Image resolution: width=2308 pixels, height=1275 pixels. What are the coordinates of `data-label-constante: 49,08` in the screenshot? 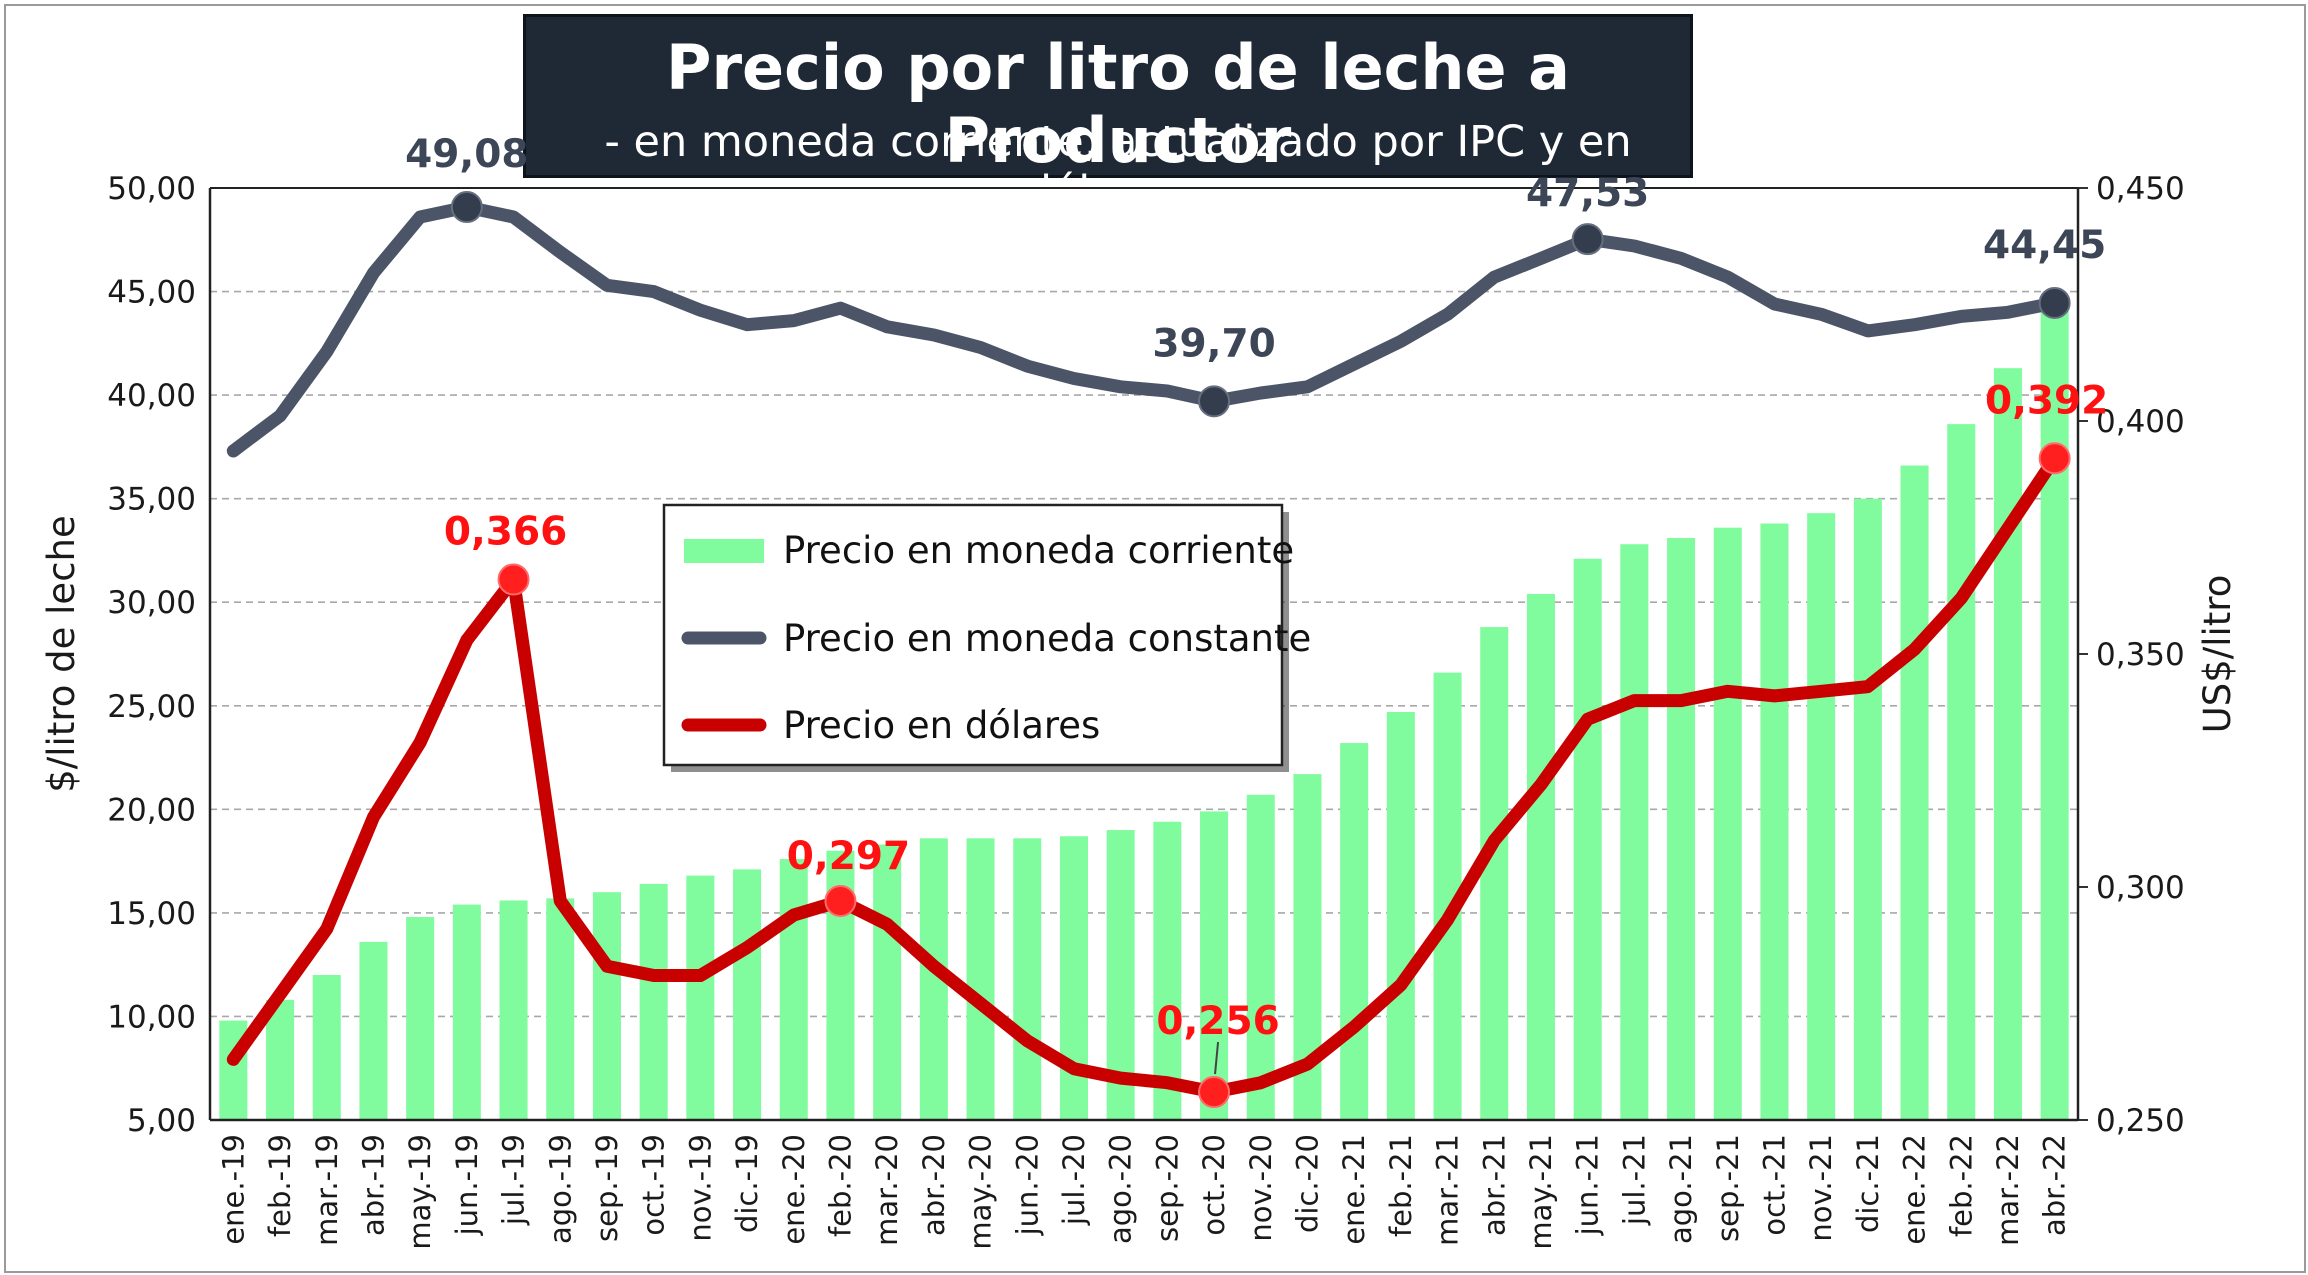 It's located at (466, 154).